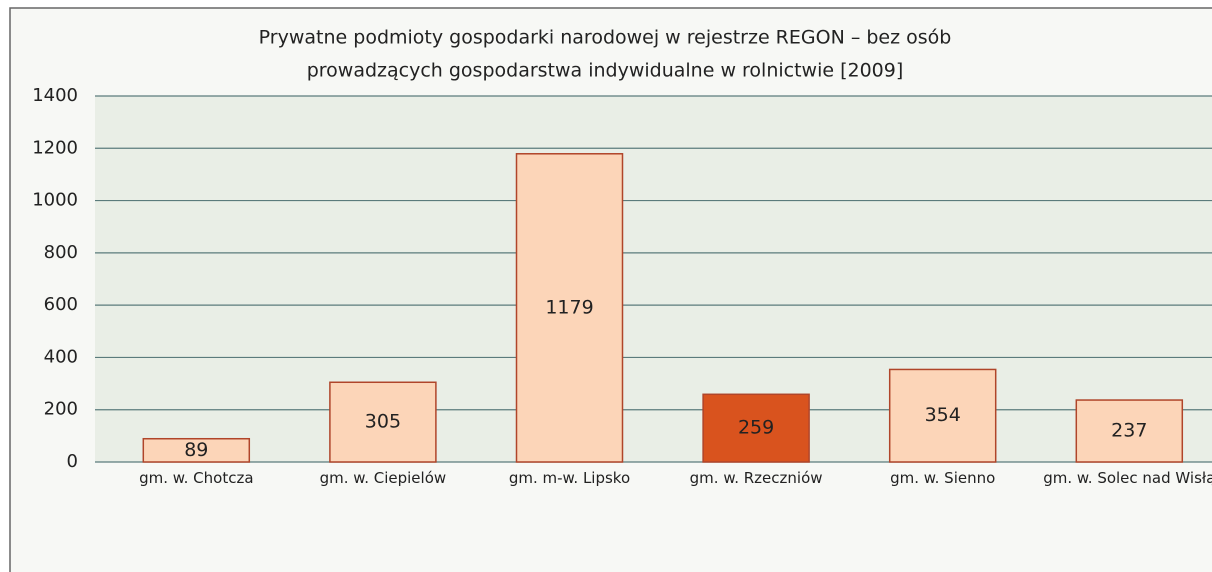 Image resolution: width=1212 pixels, height=572 pixels. Describe the element at coordinates (61, 304) in the screenshot. I see `y-tick-label: 600` at that location.